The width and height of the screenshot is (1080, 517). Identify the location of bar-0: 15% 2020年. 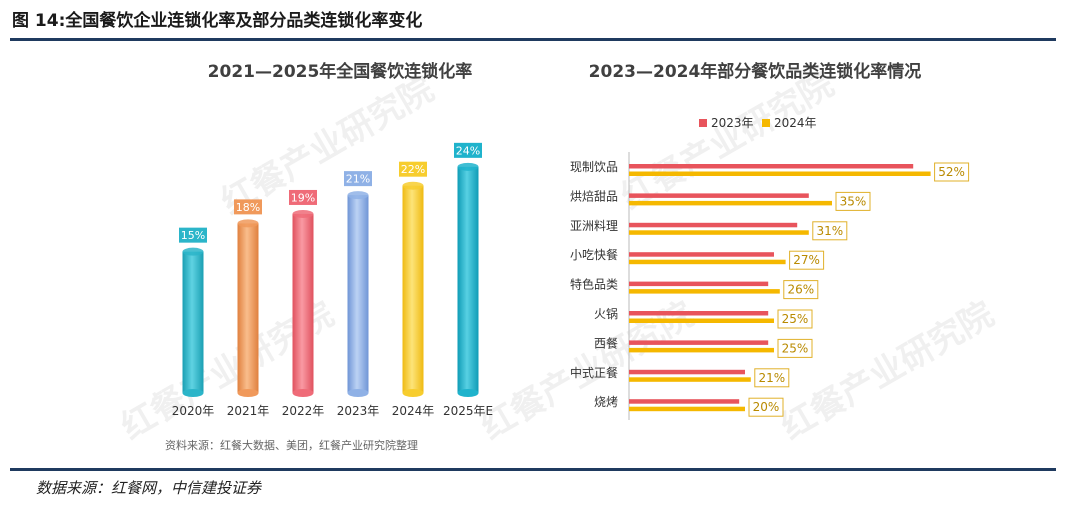
(193, 322).